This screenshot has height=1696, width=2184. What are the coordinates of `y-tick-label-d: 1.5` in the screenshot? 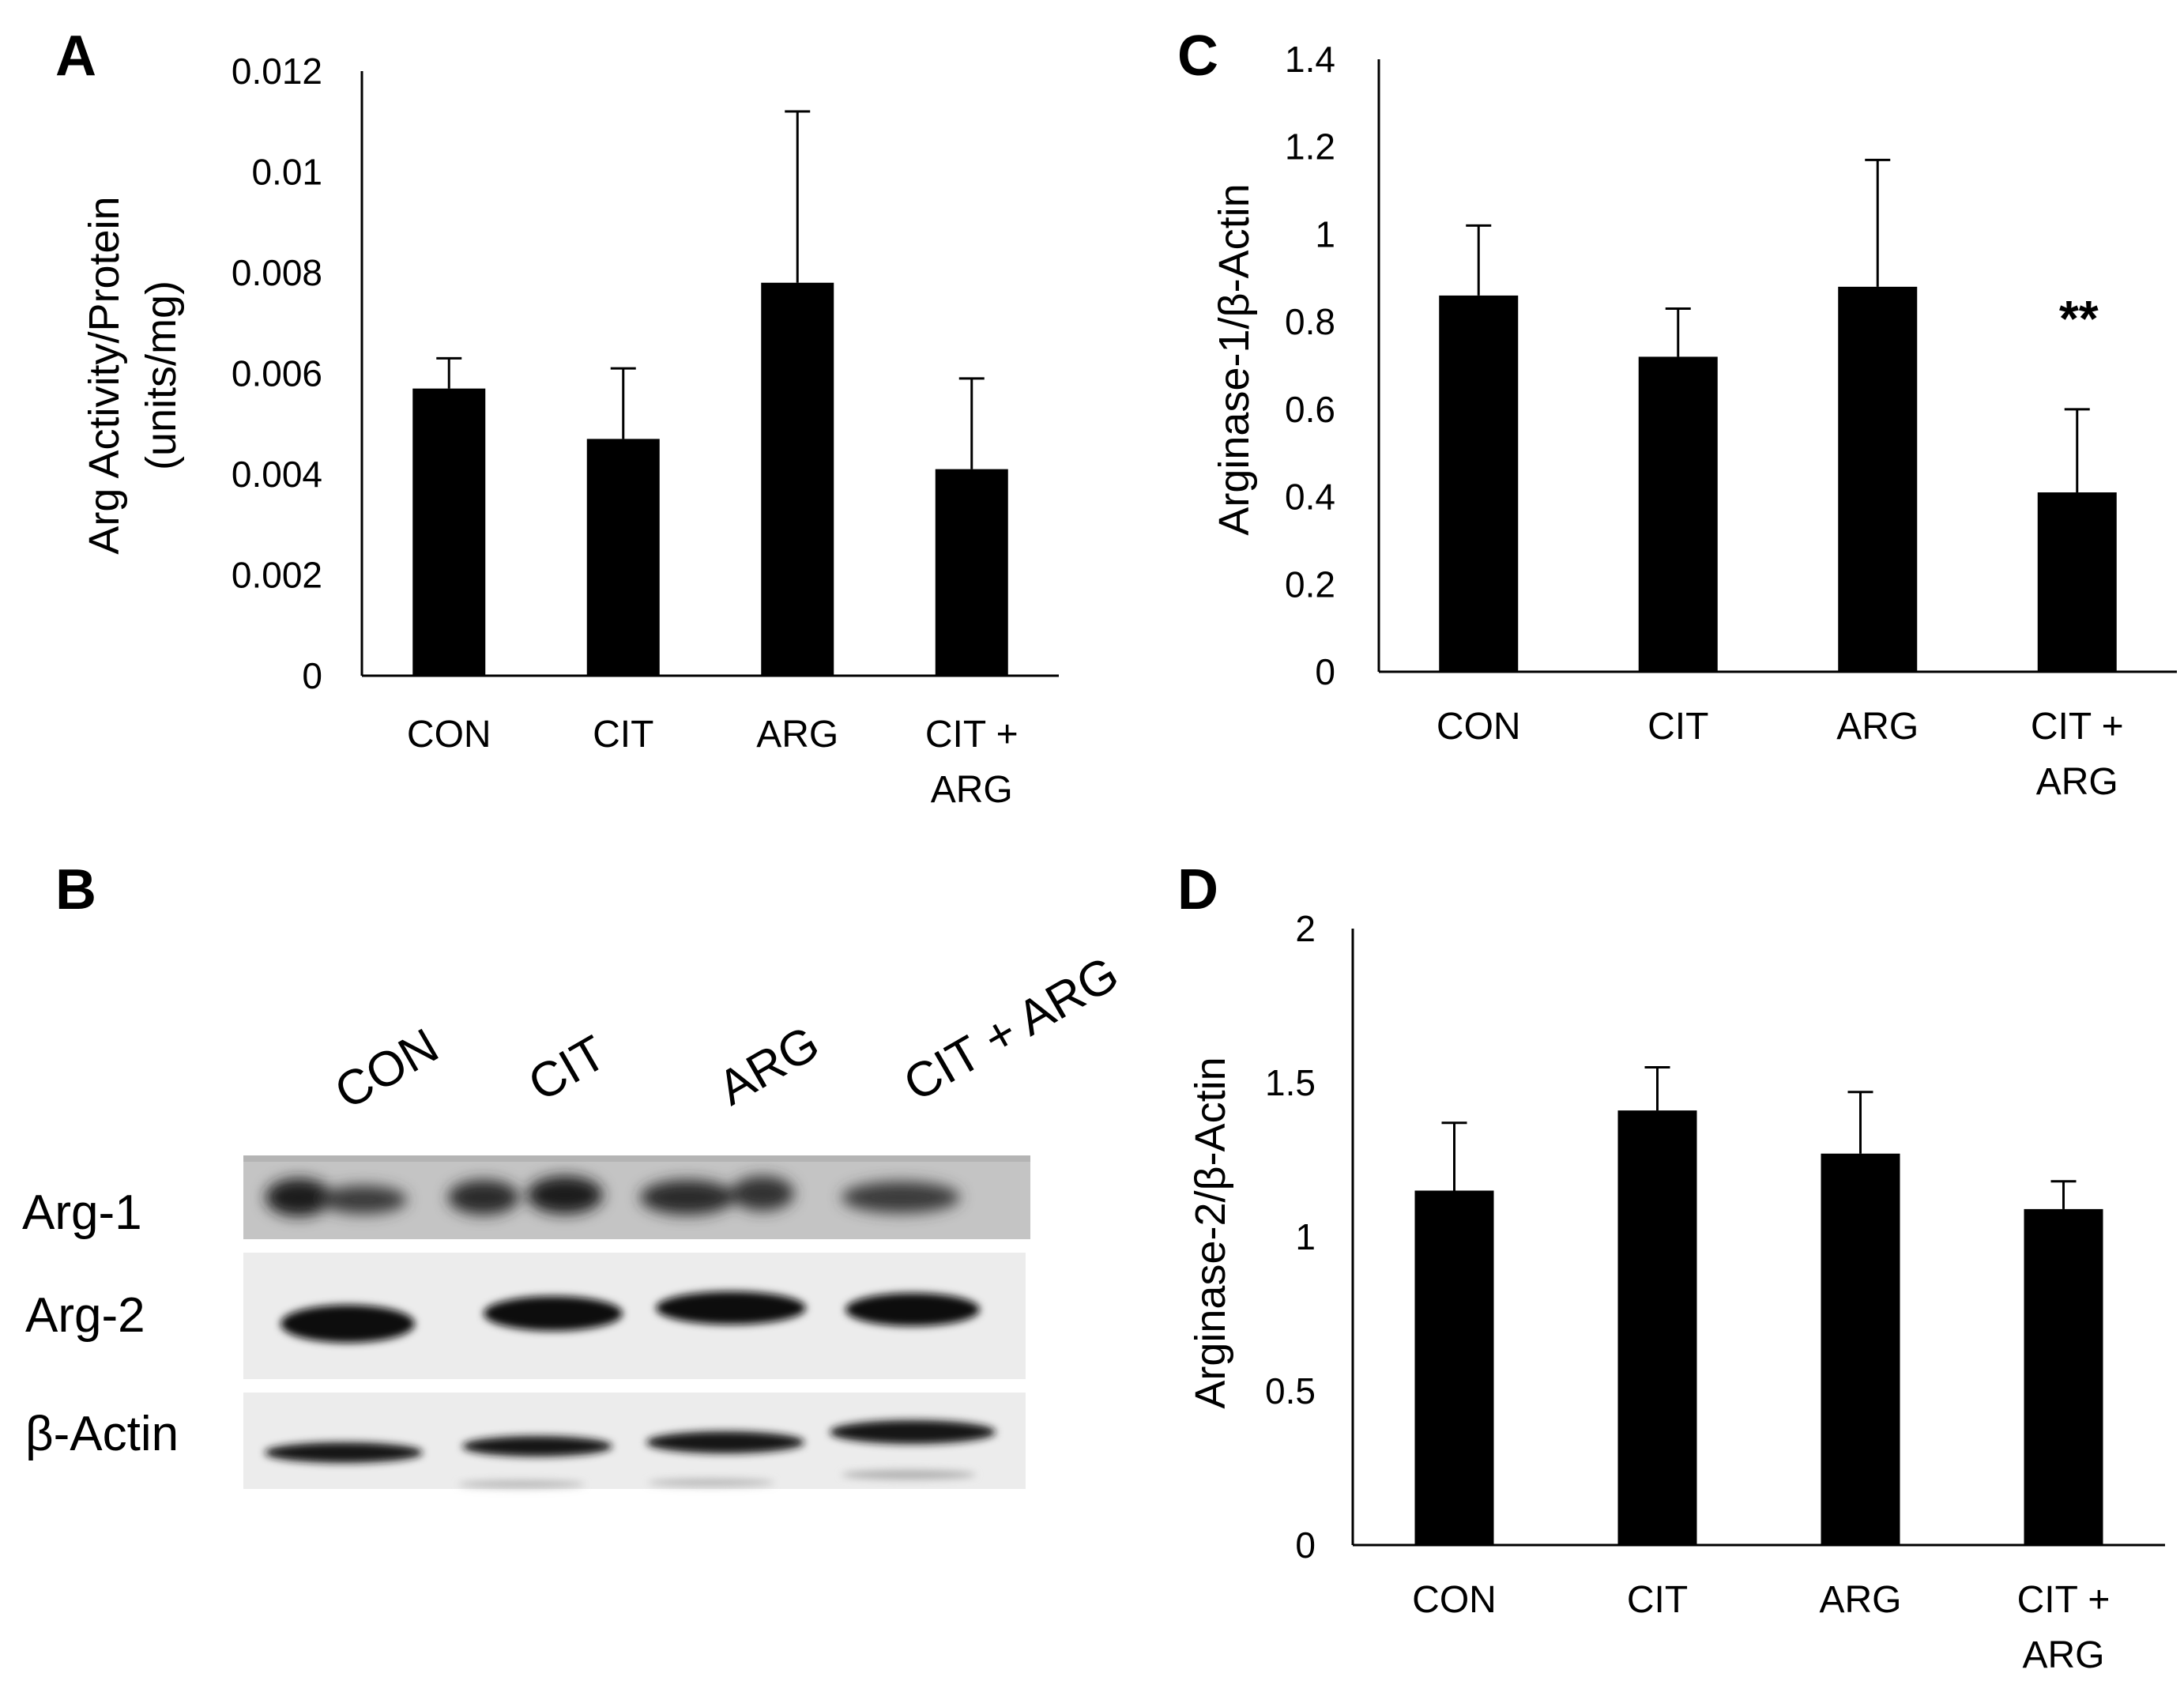 It's located at (1290, 1082).